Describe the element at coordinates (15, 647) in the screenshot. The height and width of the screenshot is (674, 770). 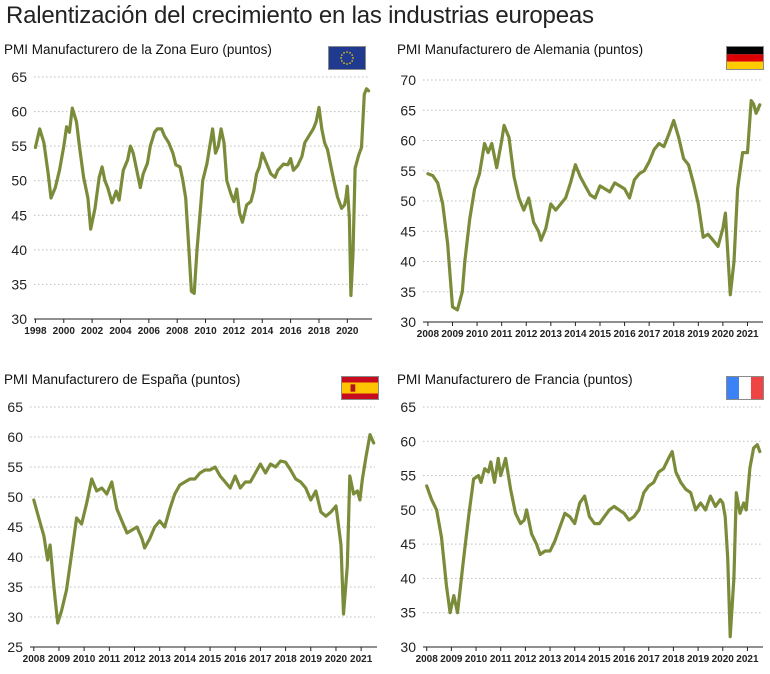
I see `y-tick-label: 25` at that location.